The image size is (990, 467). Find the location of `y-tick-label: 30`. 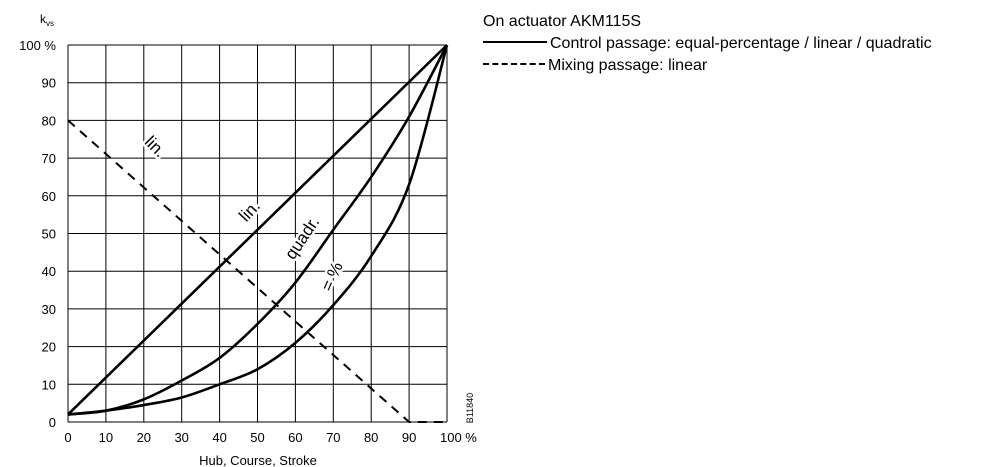

y-tick-label: 30 is located at coordinates (49, 309).